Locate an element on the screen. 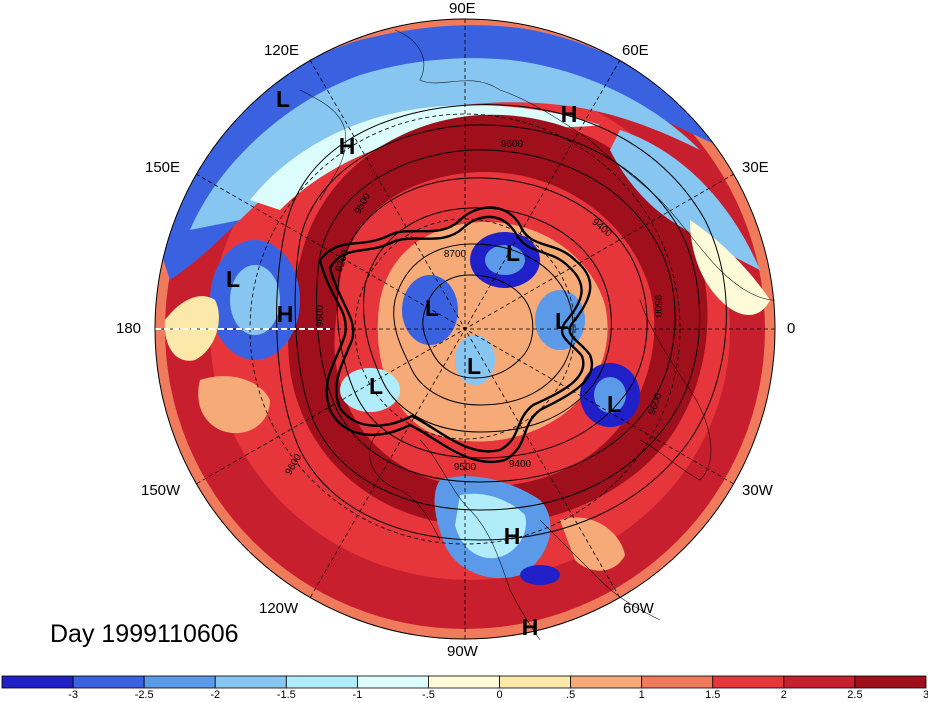 This screenshot has width=928, height=702. colorbar-tick-label: -1.5 is located at coordinates (286, 695).